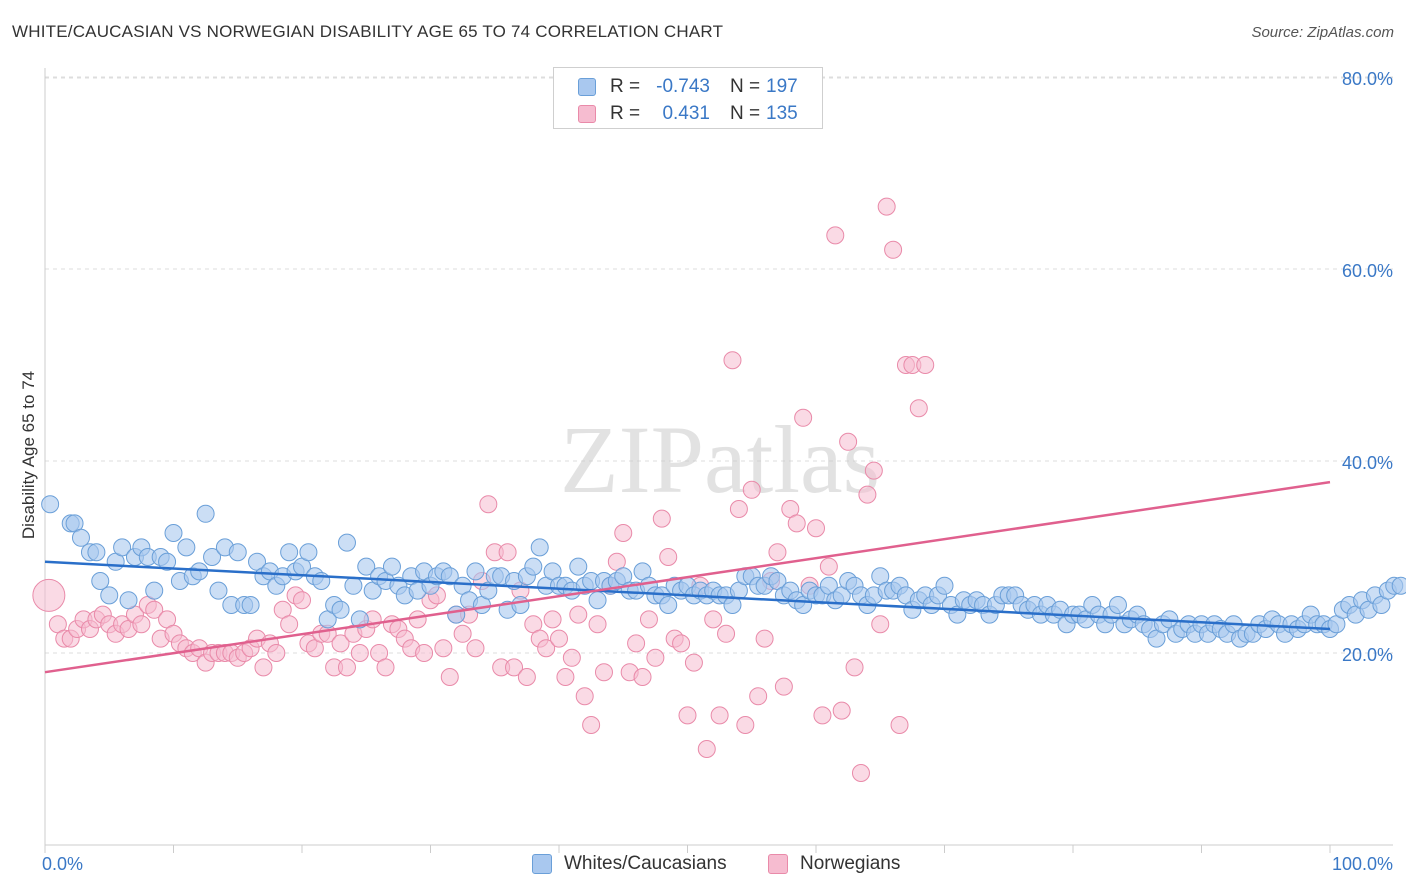 This screenshot has width=1406, height=892. I want to click on norwegians-swatch, so click(778, 864).